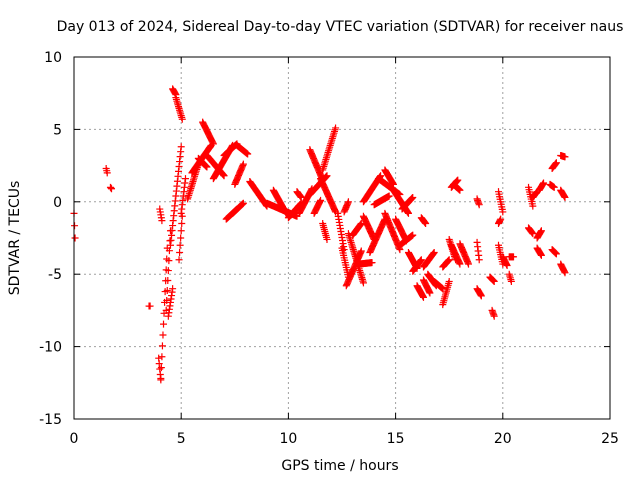  I want to click on x-tick-label: 15, so click(396, 439).